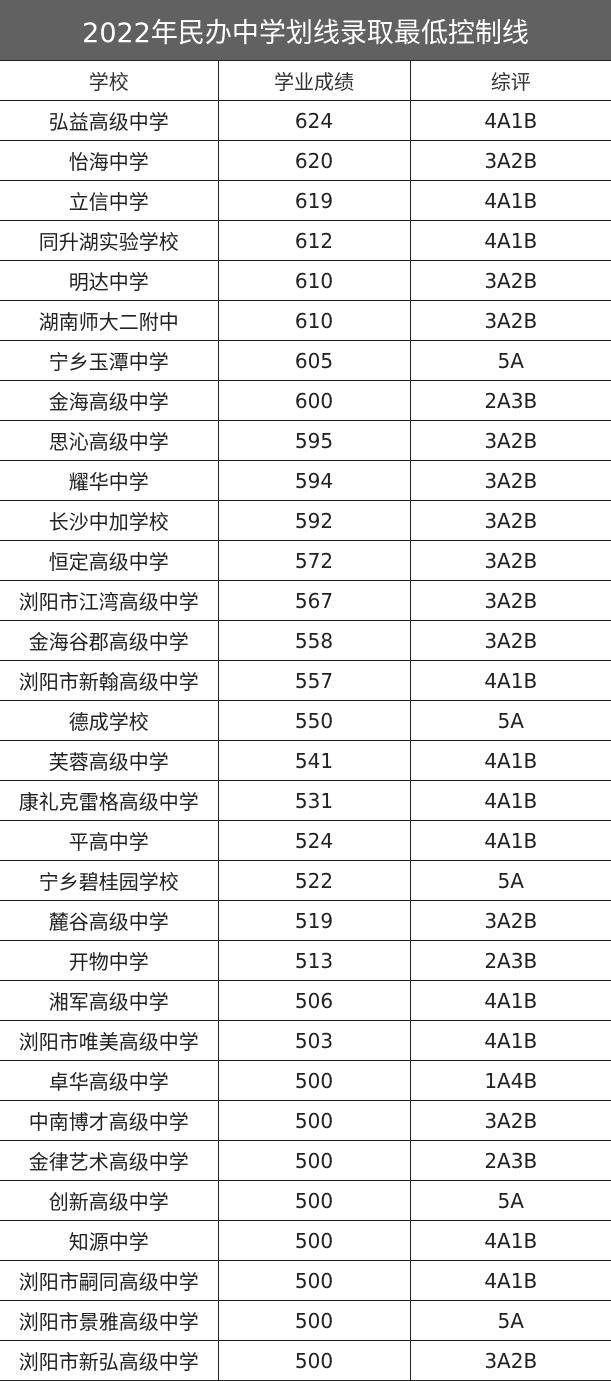 The image size is (611, 1381). Describe the element at coordinates (109, 80) in the screenshot. I see `column-header-school: 学校` at that location.